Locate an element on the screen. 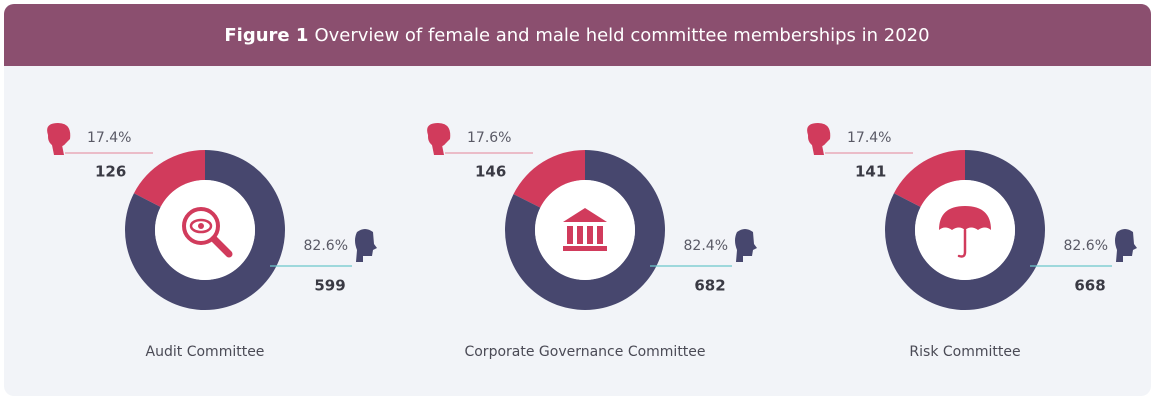 Image resolution: width=1155 pixels, height=400 pixels. base is located at coordinates (585, 248).